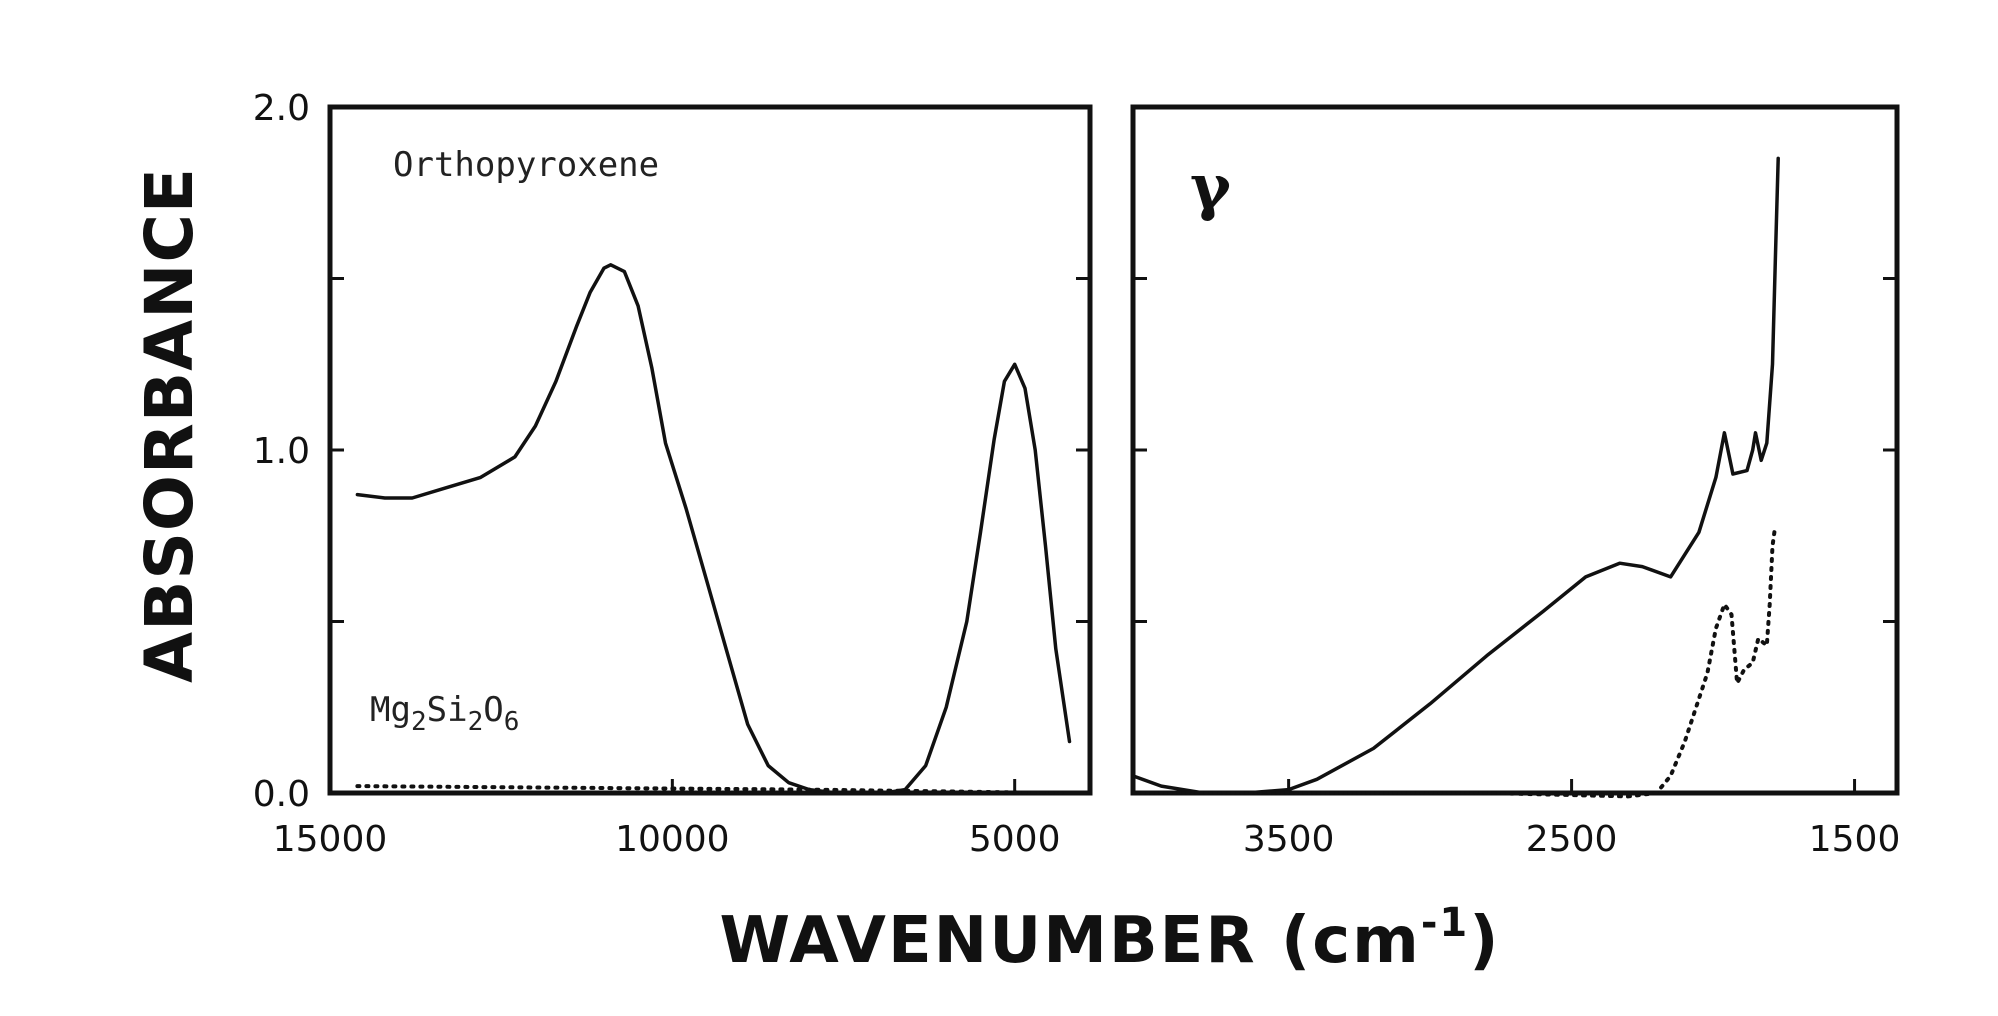 The image size is (1998, 1016). I want to click on formula-part-3: 2, so click(476, 722).